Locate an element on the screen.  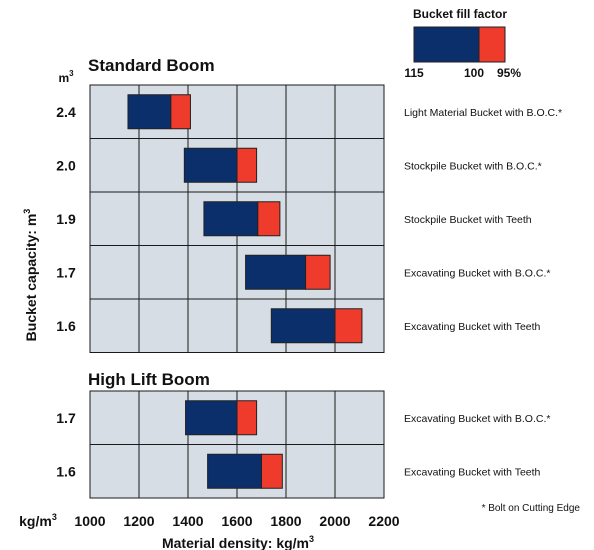
y-axis-title-sup: 3 is located at coordinates (27, 211).